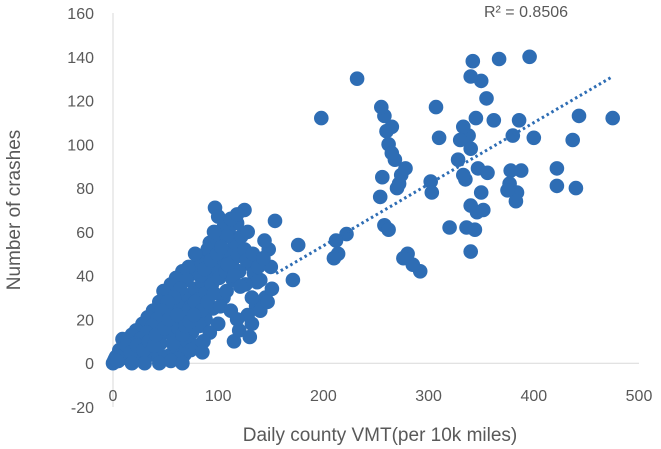 Image resolution: width=661 pixels, height=449 pixels. Describe the element at coordinates (323, 396) in the screenshot. I see `x-tick-label: 200` at that location.